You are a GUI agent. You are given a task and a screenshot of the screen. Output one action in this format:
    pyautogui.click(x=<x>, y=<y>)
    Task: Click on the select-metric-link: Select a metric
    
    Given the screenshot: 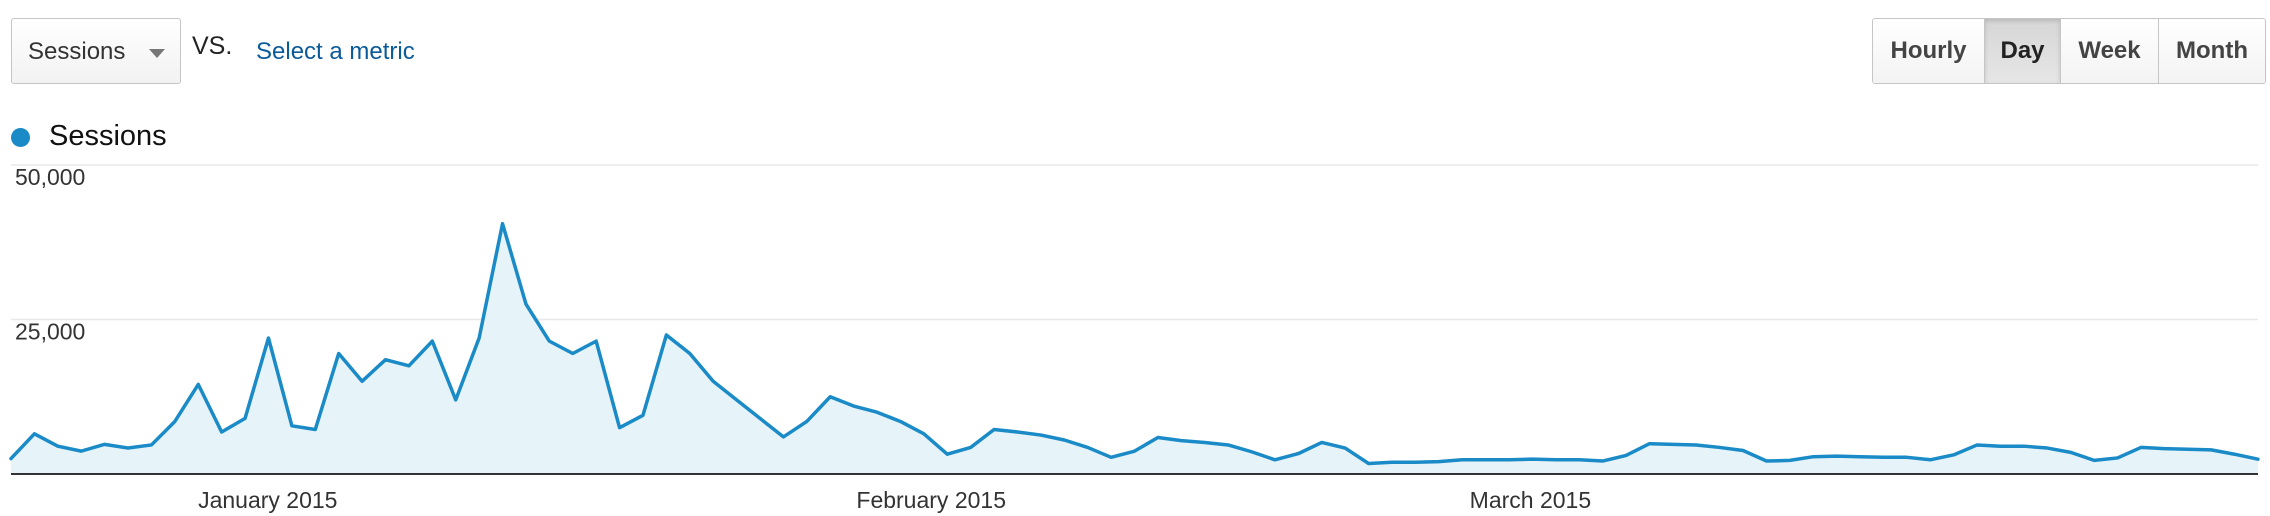 What is the action you would take?
    pyautogui.click(x=335, y=51)
    